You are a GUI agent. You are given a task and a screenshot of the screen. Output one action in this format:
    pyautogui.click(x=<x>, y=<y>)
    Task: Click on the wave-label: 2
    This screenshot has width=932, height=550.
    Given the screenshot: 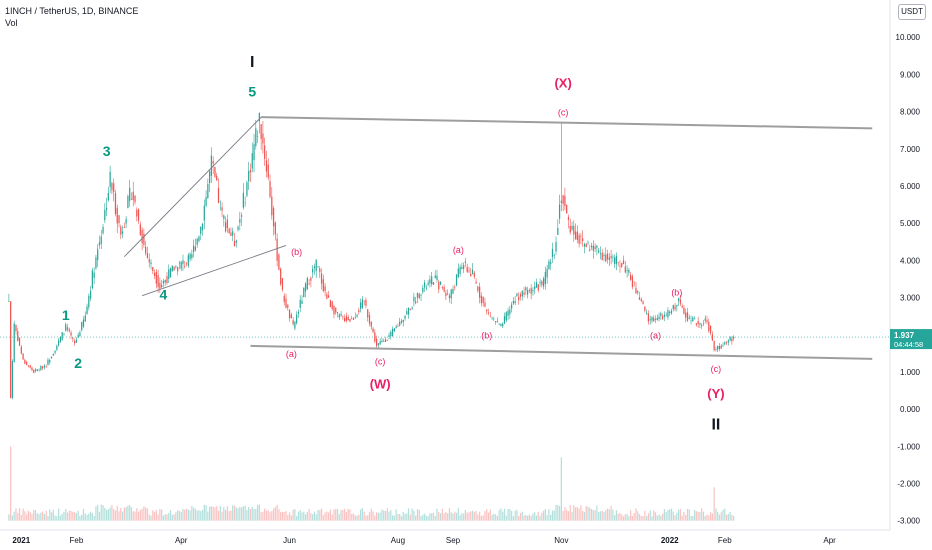 What is the action you would take?
    pyautogui.click(x=78, y=363)
    